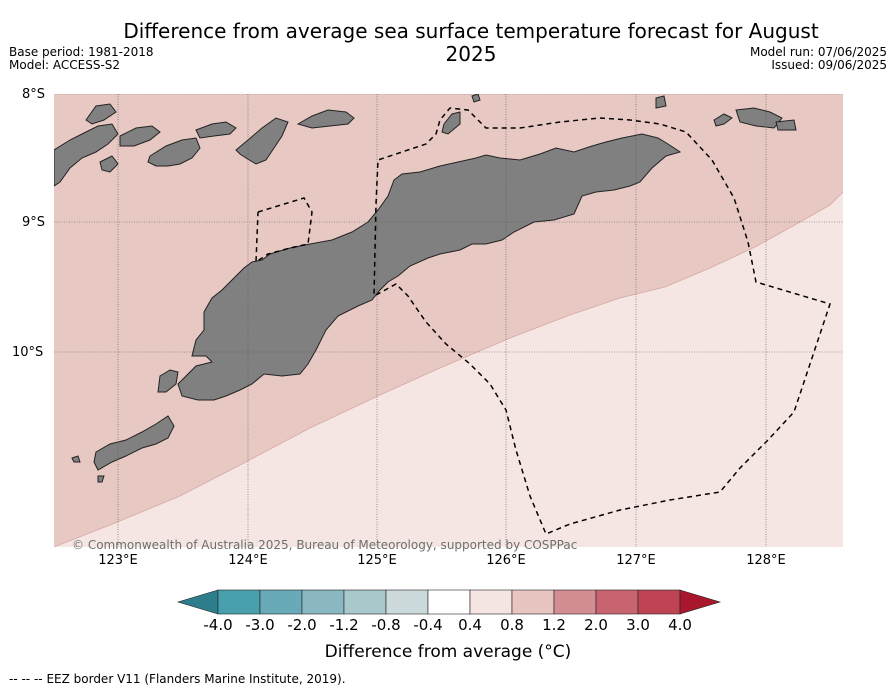 The image size is (896, 690). Describe the element at coordinates (101, 114) in the screenshot. I see `small-island-flores` at that location.